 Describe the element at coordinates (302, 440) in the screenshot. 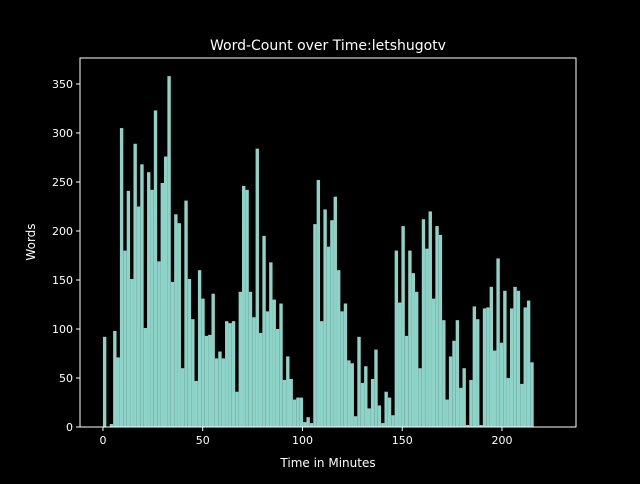

I see `x-tick-label: 100` at that location.